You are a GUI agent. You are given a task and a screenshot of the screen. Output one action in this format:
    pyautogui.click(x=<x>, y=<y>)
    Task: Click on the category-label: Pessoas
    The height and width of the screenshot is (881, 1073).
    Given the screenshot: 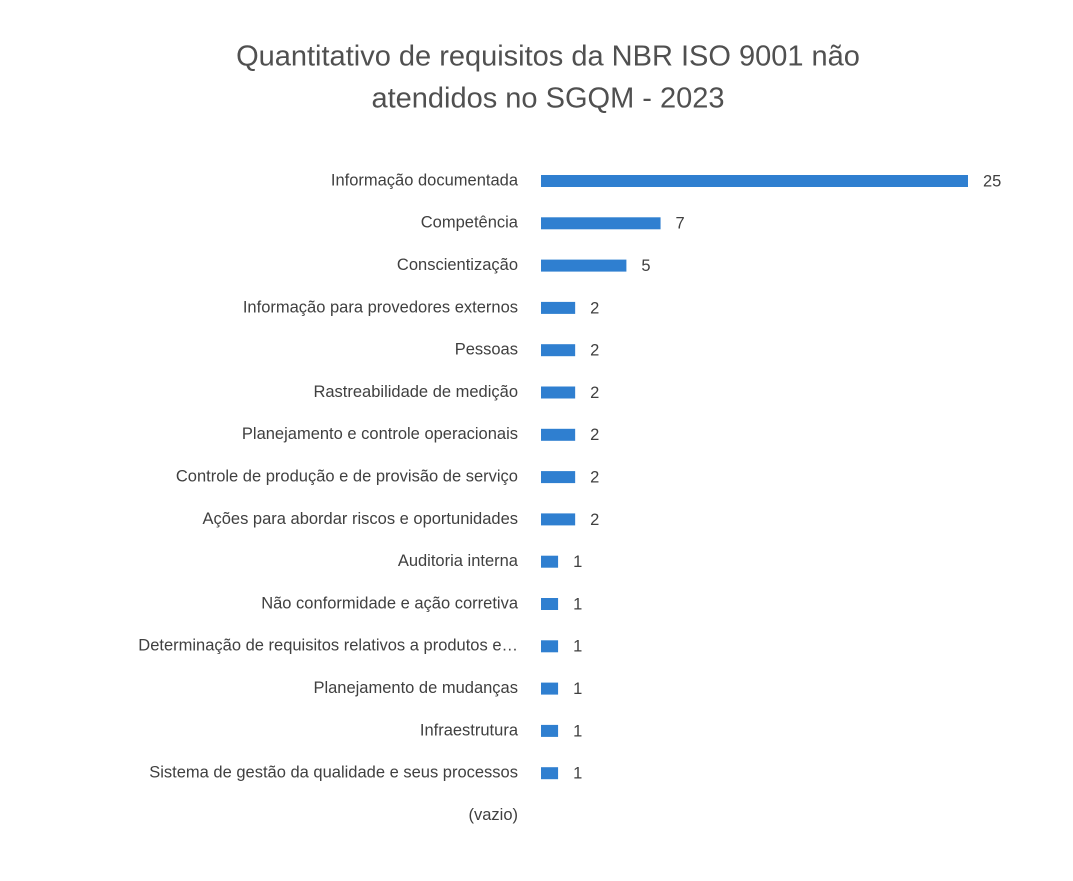 What is the action you would take?
    pyautogui.click(x=486, y=350)
    